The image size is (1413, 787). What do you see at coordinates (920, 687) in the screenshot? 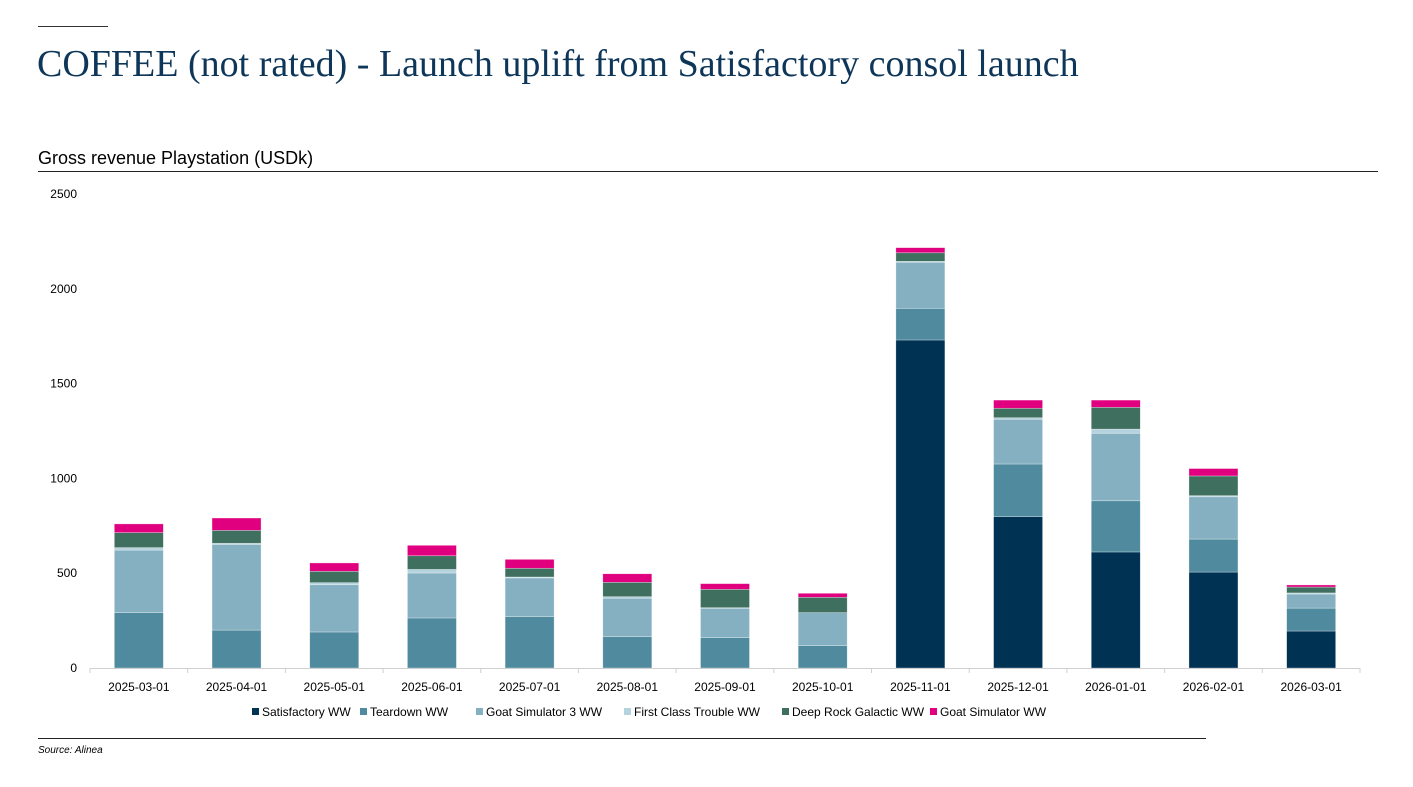
I see `x-tick-label: 2025-11-01` at bounding box center [920, 687].